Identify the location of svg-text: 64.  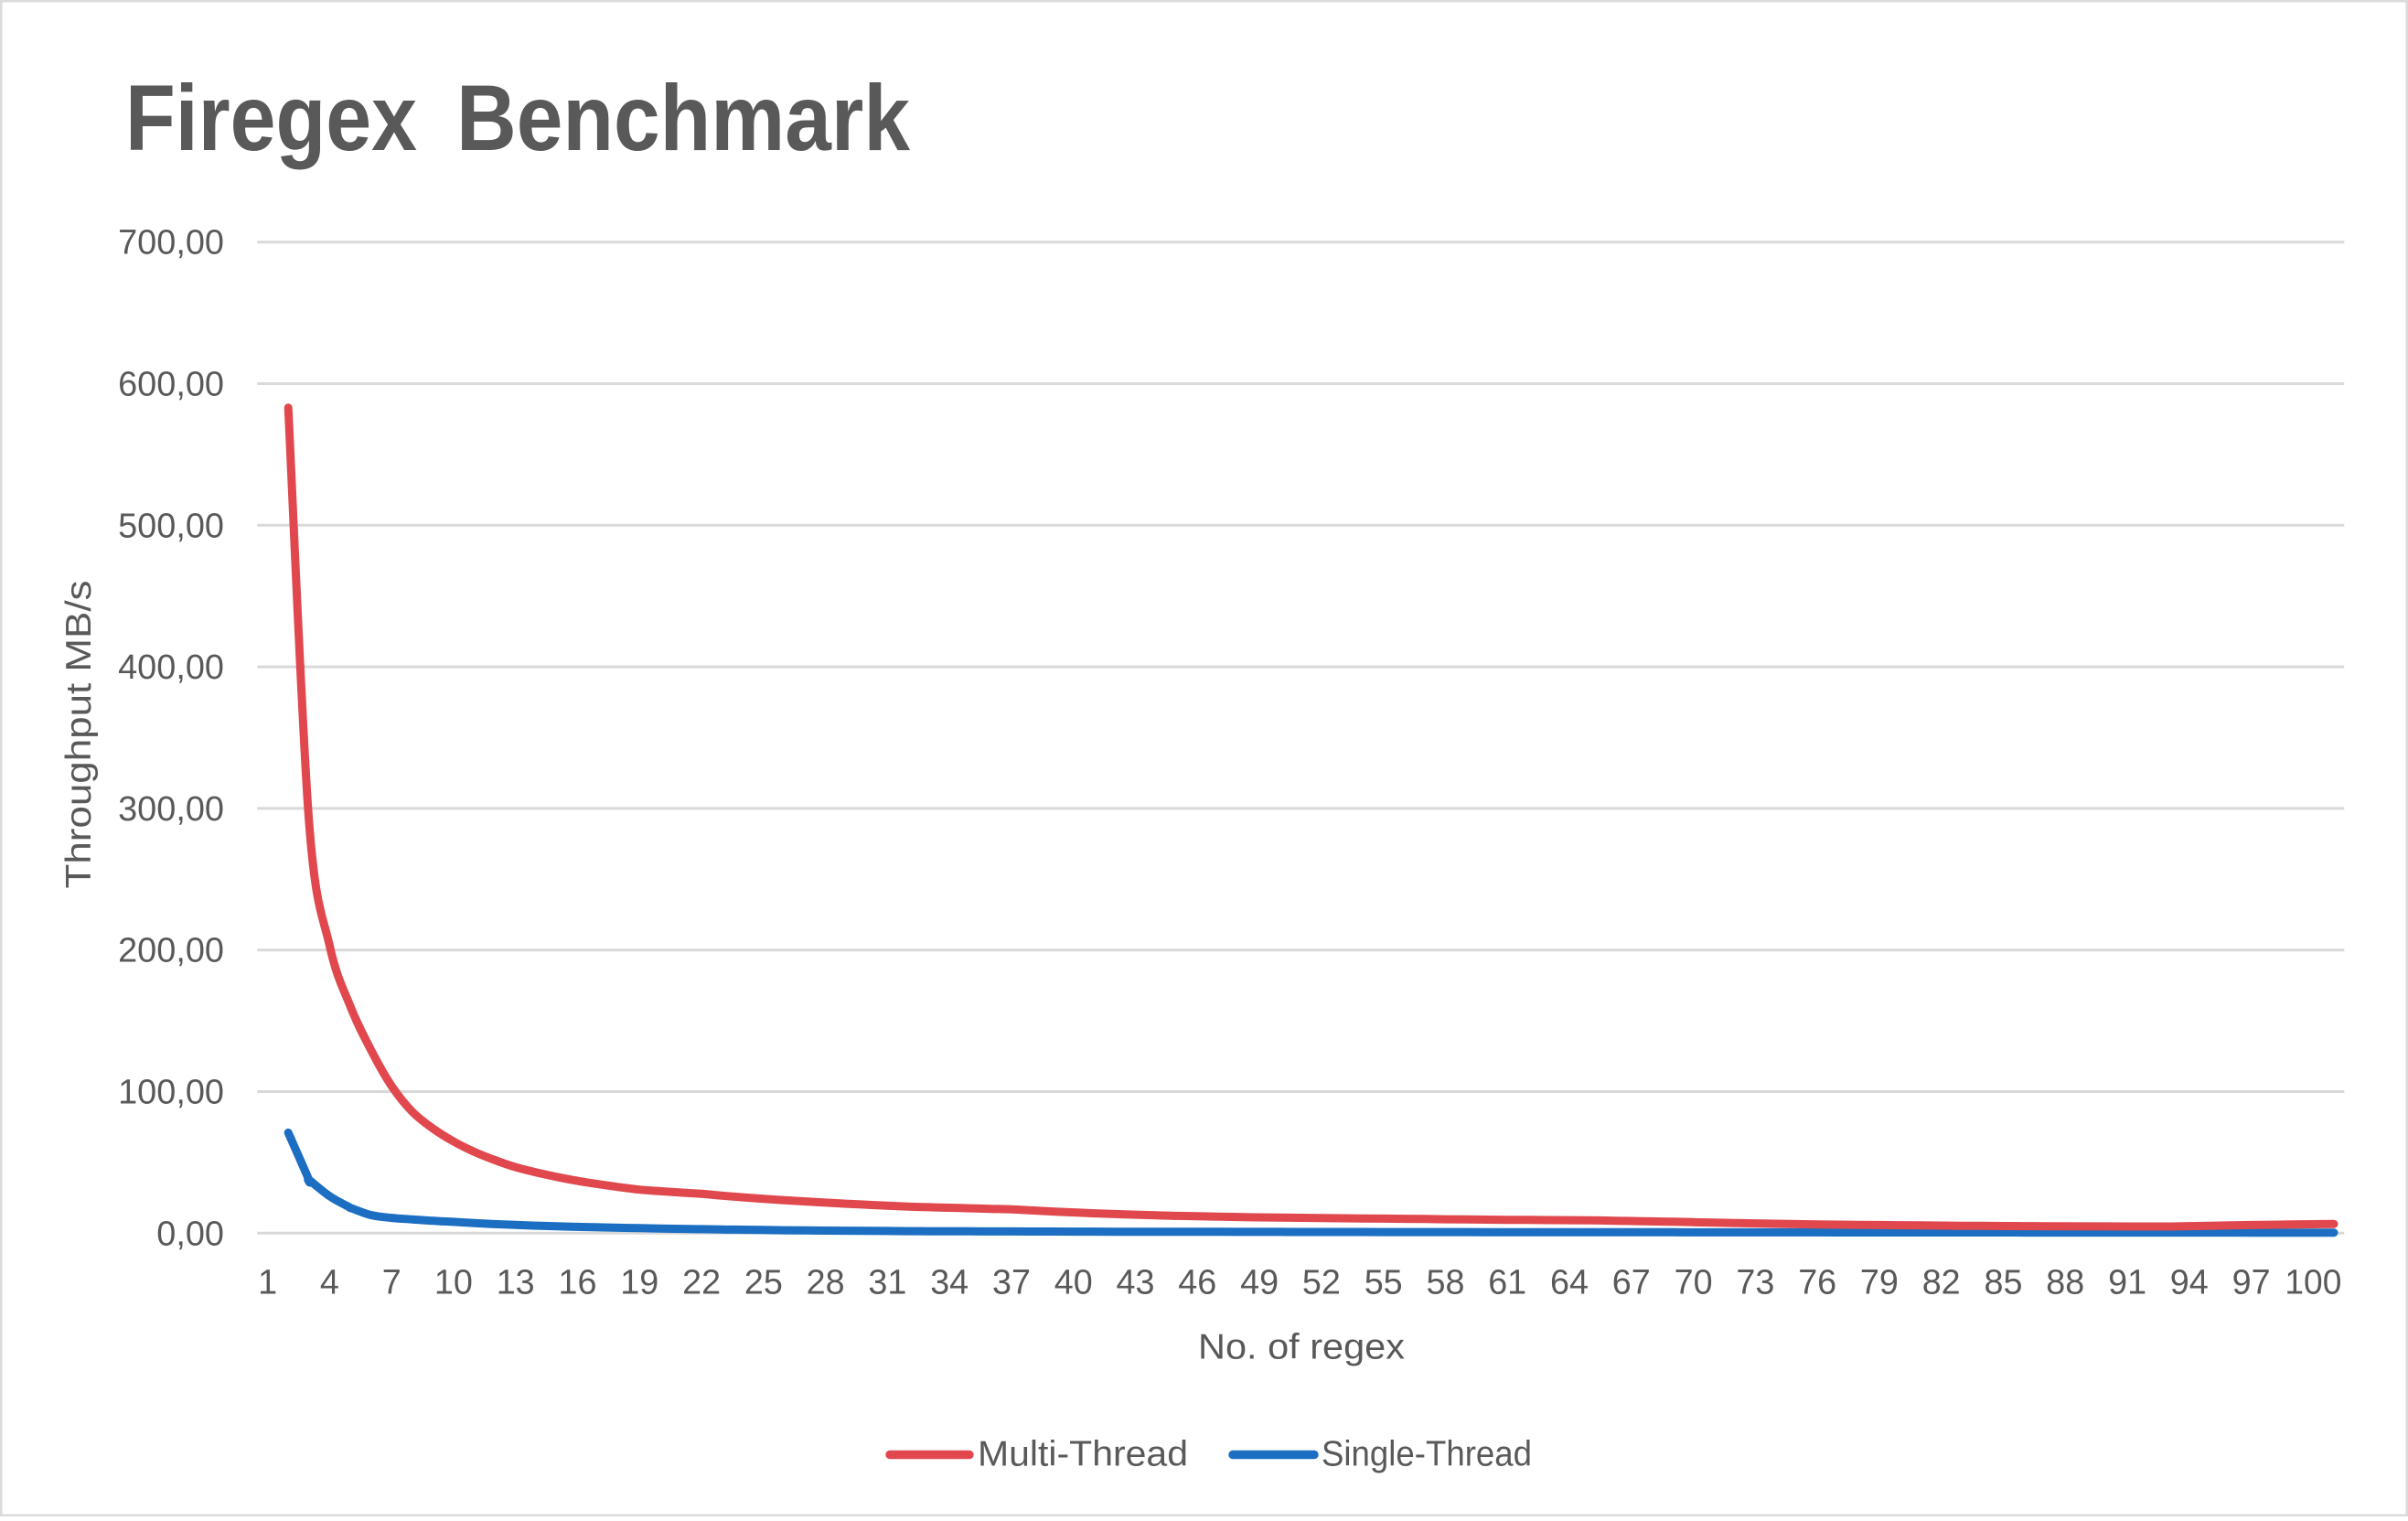
(1569, 1283).